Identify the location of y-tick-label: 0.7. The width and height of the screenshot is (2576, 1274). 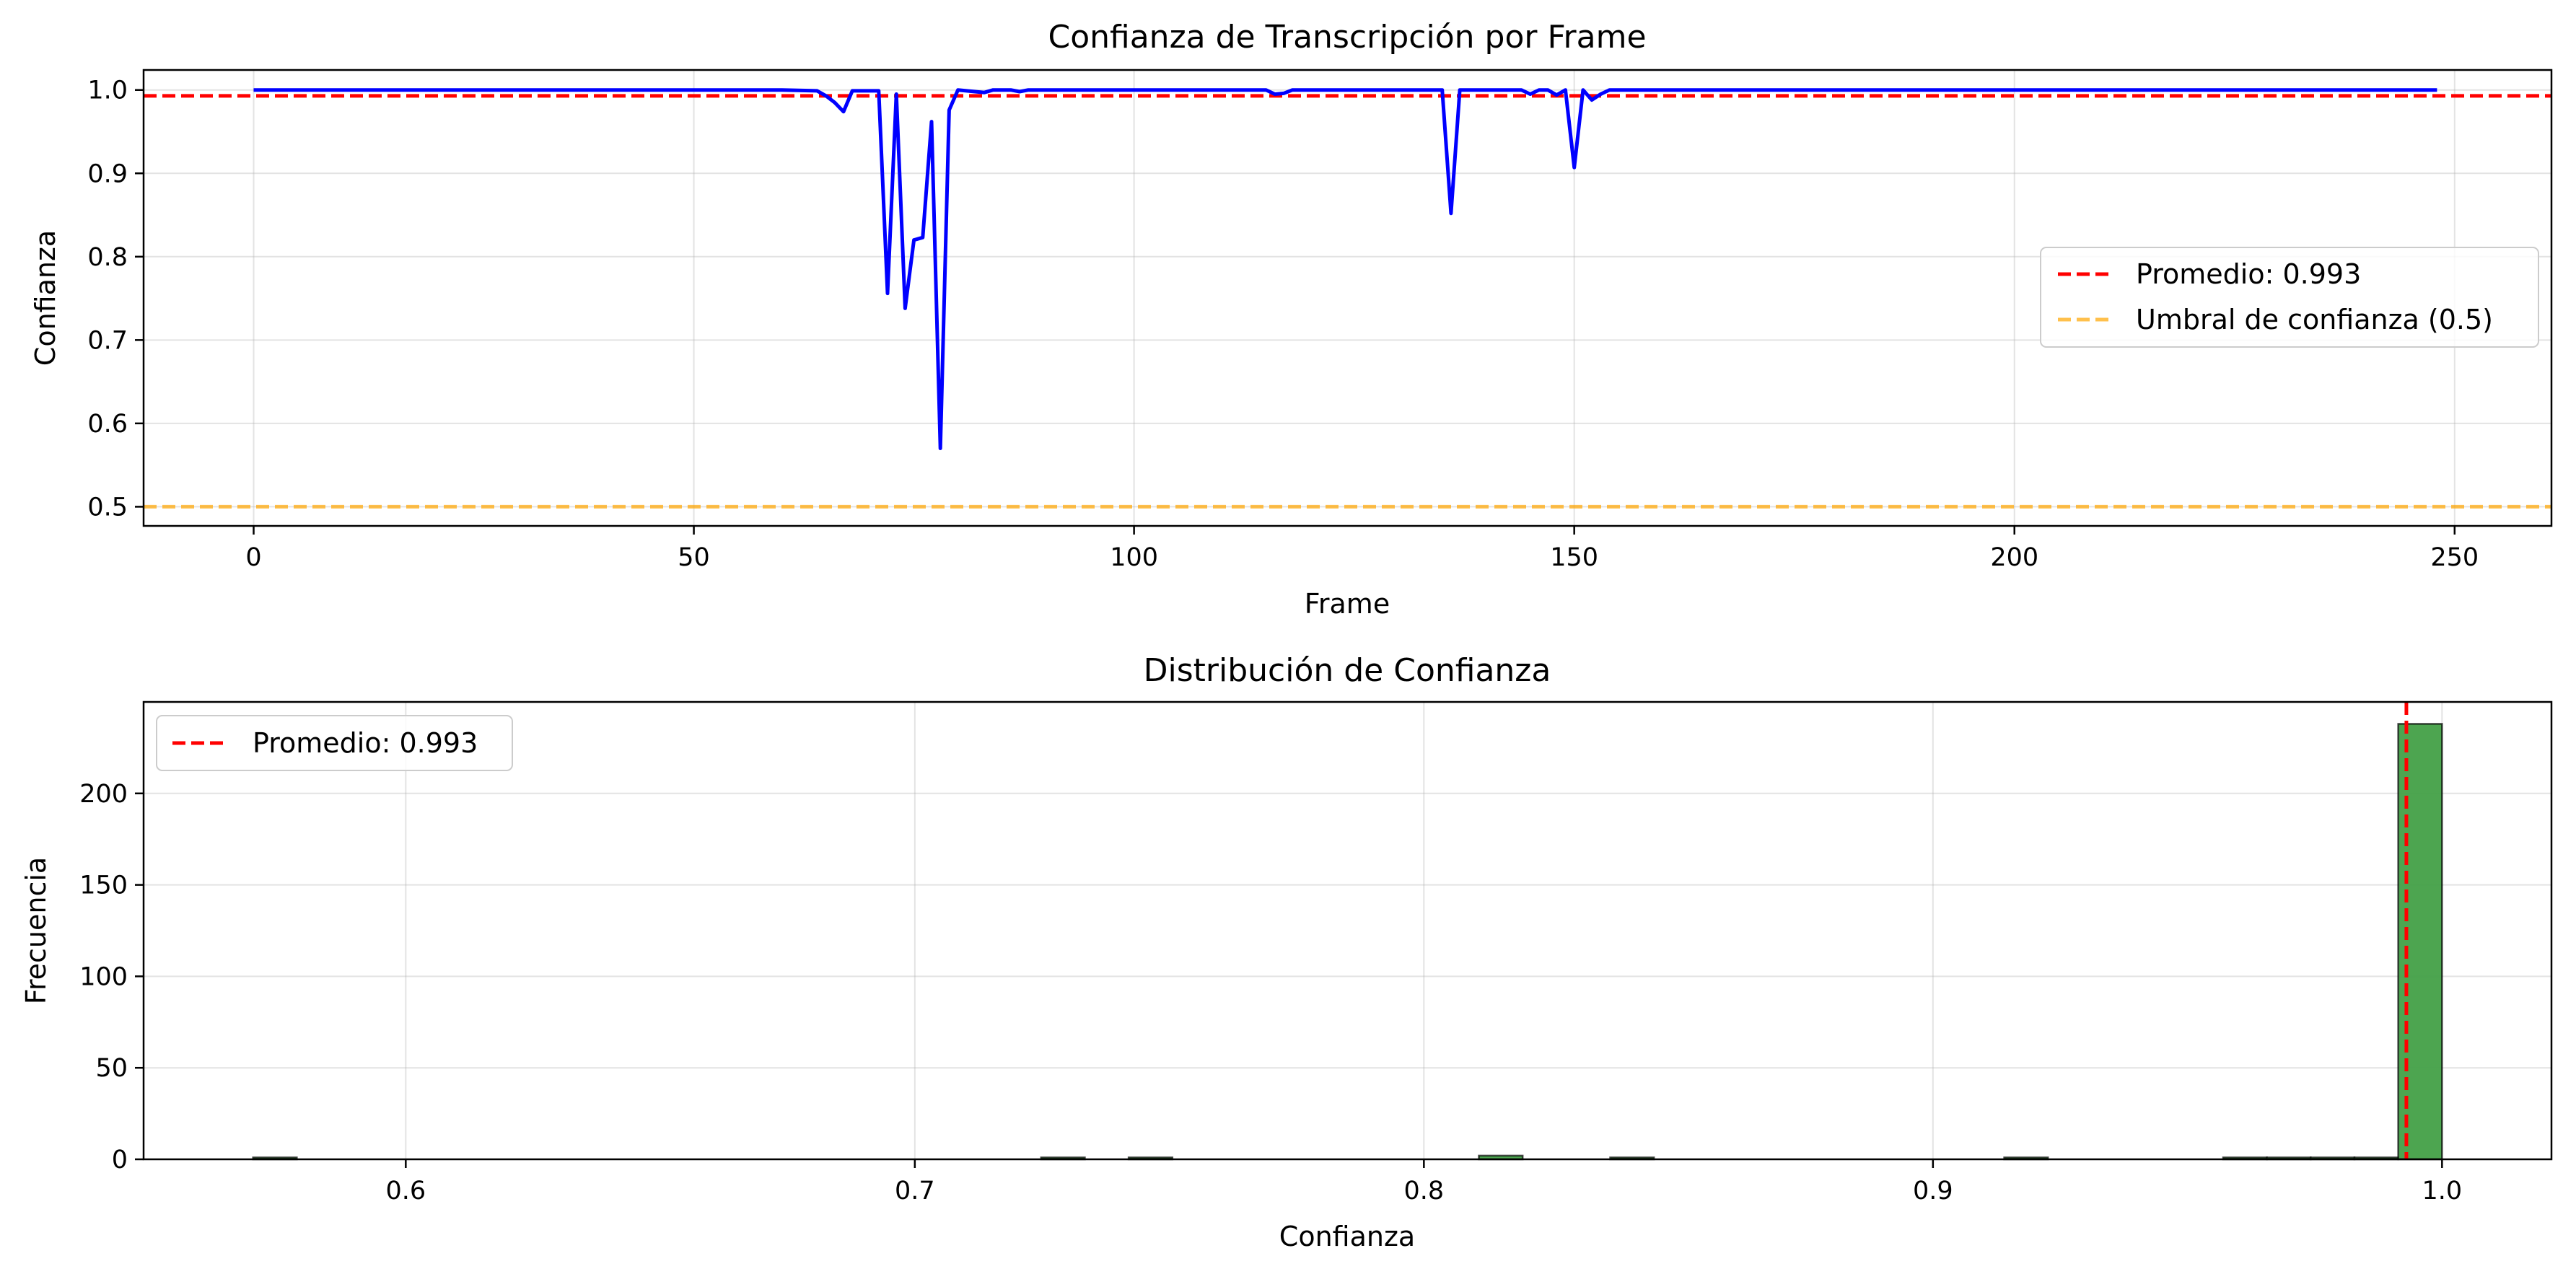
(107, 341).